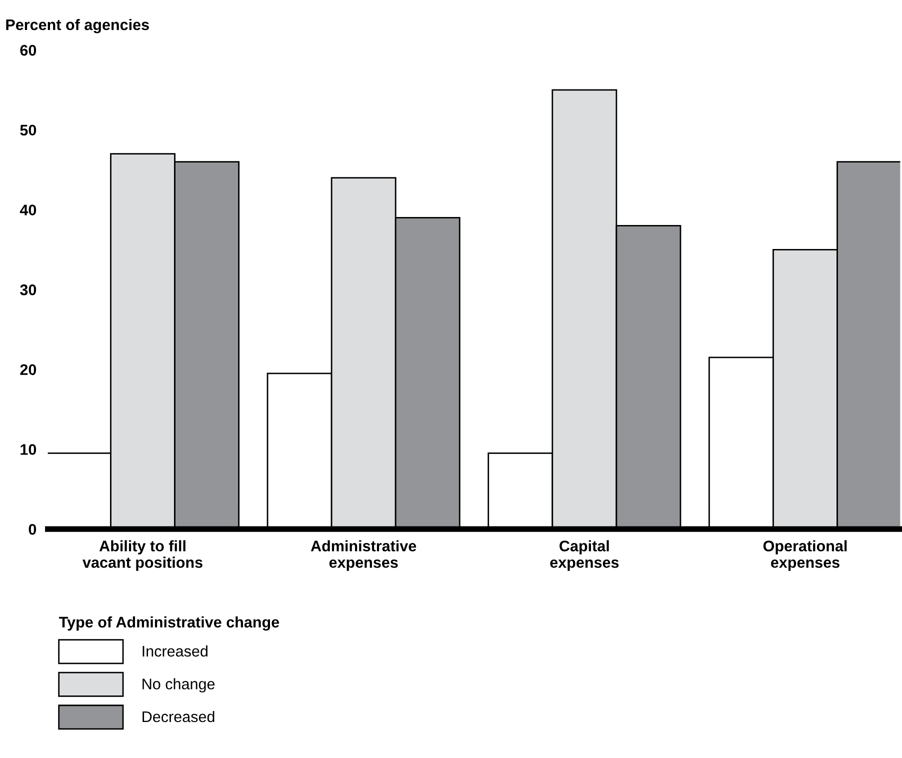 Image resolution: width=902 pixels, height=758 pixels. Describe the element at coordinates (805, 555) in the screenshot. I see `x-tick-label: Operational expenses` at that location.